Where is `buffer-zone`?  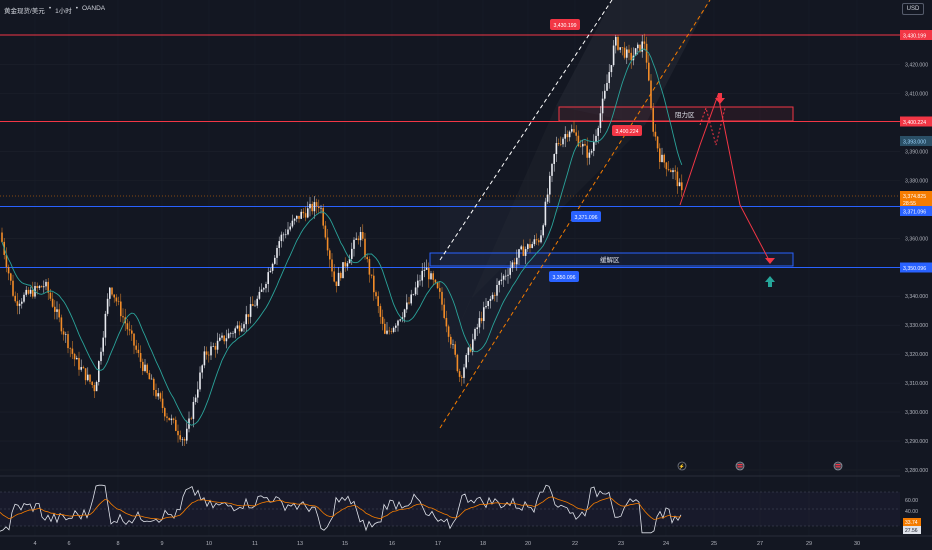
buffer-zone is located at coordinates (611, 259).